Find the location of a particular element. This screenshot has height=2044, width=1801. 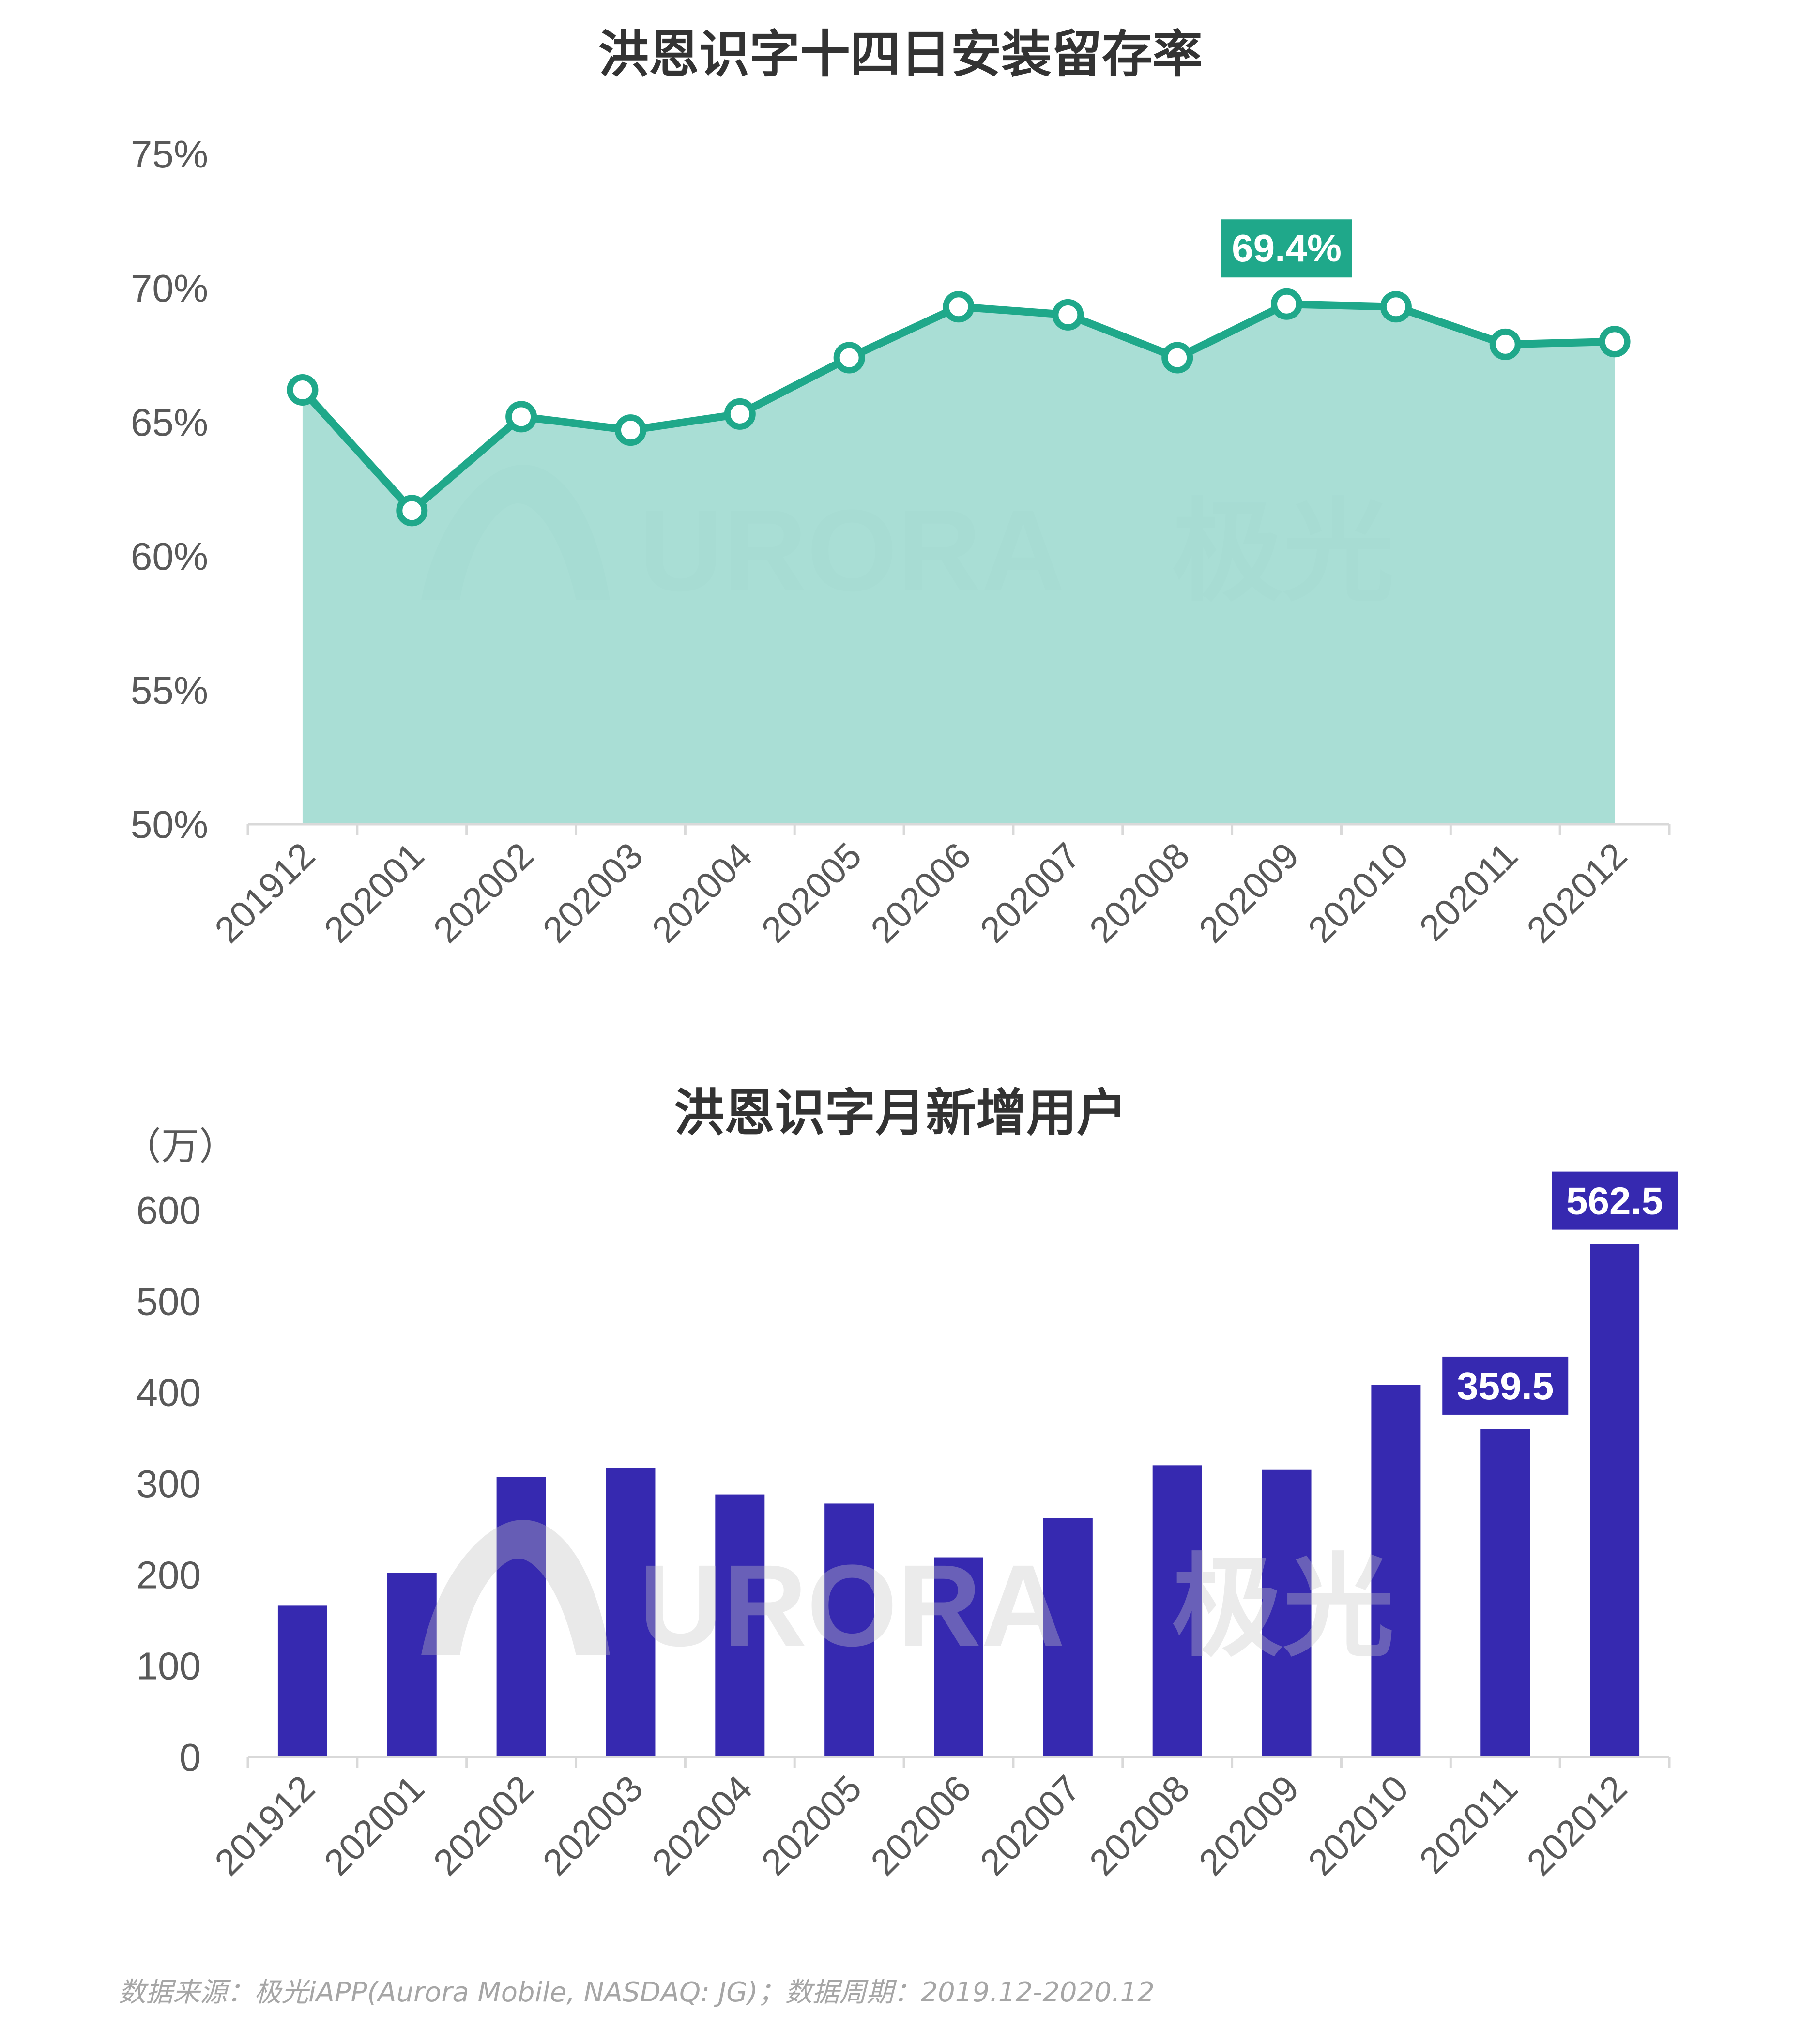

users-value-label: 359.5 is located at coordinates (1505, 1386).